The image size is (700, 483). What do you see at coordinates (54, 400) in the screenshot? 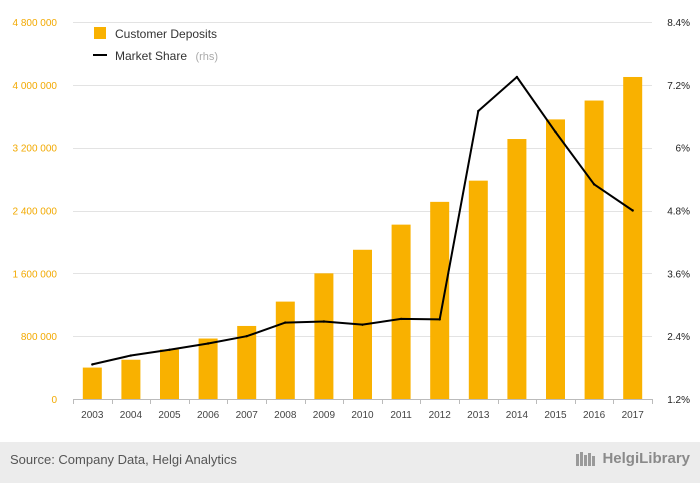
I see `y-left-tick-label: 0` at bounding box center [54, 400].